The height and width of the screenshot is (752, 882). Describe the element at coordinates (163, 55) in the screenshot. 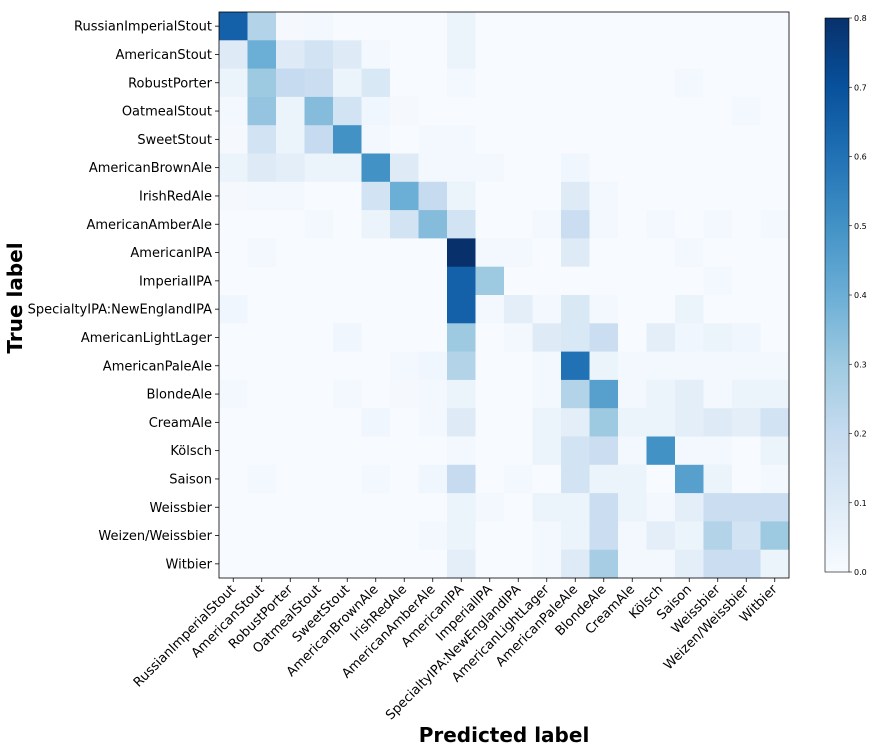

I see `y-tick-label: AmericanStout` at that location.